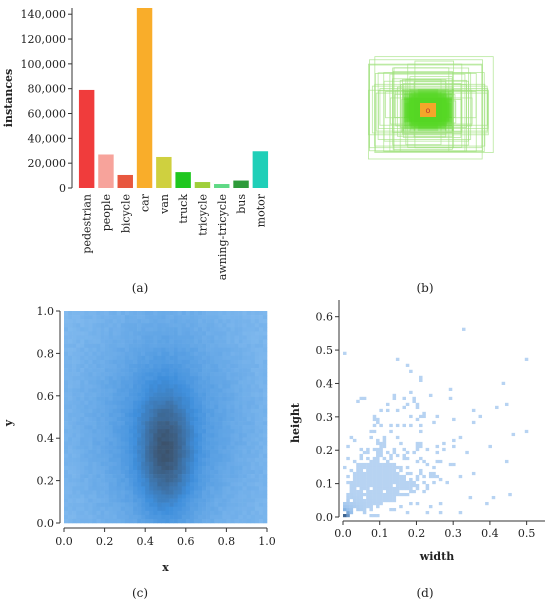 This screenshot has height=604, width=550. Describe the element at coordinates (46, 353) in the screenshot. I see `y-tick-label: 0.8` at that location.